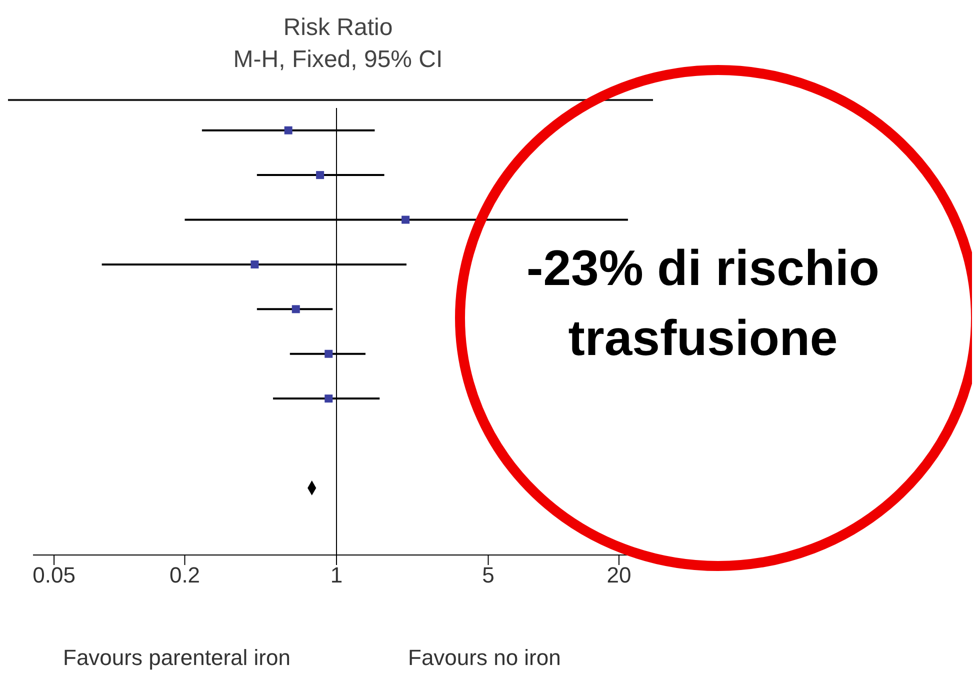 The image size is (980, 683). Describe the element at coordinates (338, 60) in the screenshot. I see `chart-subtitle: M-H, Fixed, 95% CI` at that location.